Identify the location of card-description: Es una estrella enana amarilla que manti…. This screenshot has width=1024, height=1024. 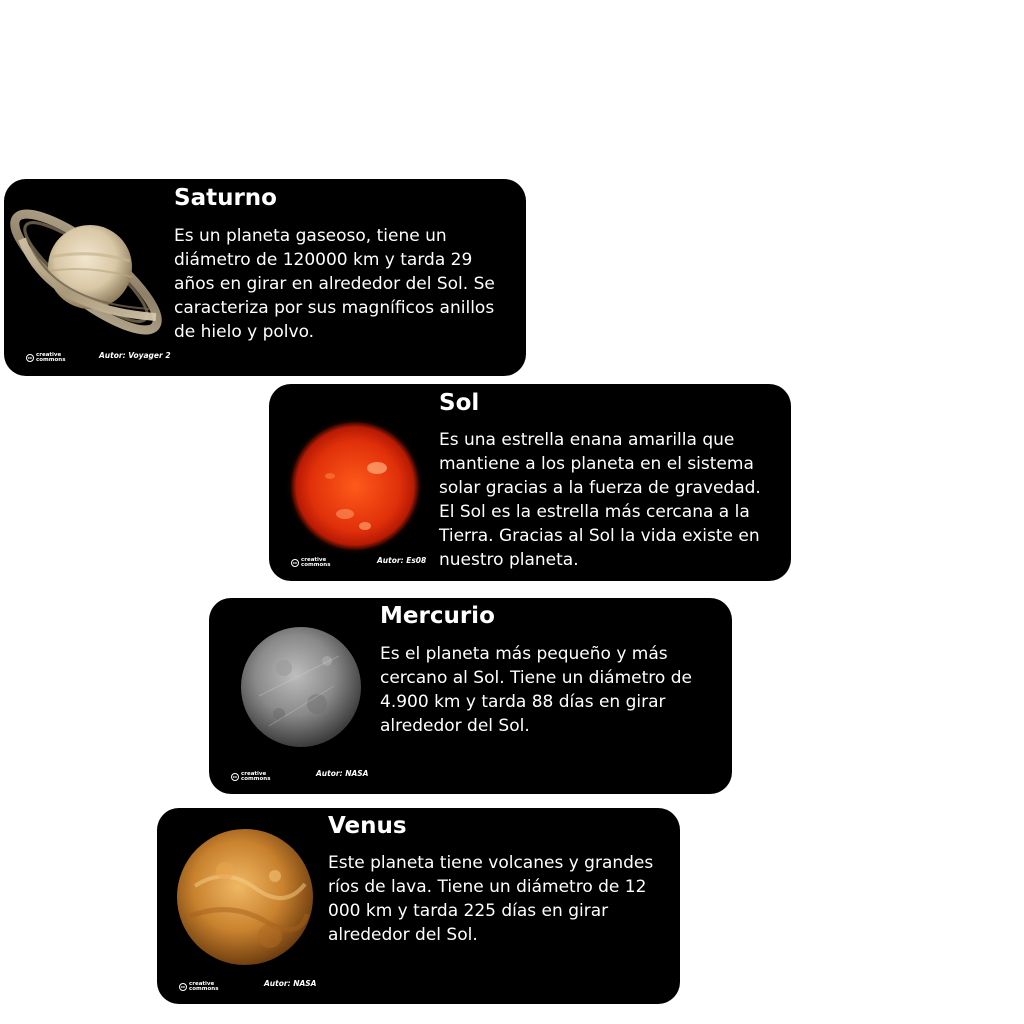
(600, 500).